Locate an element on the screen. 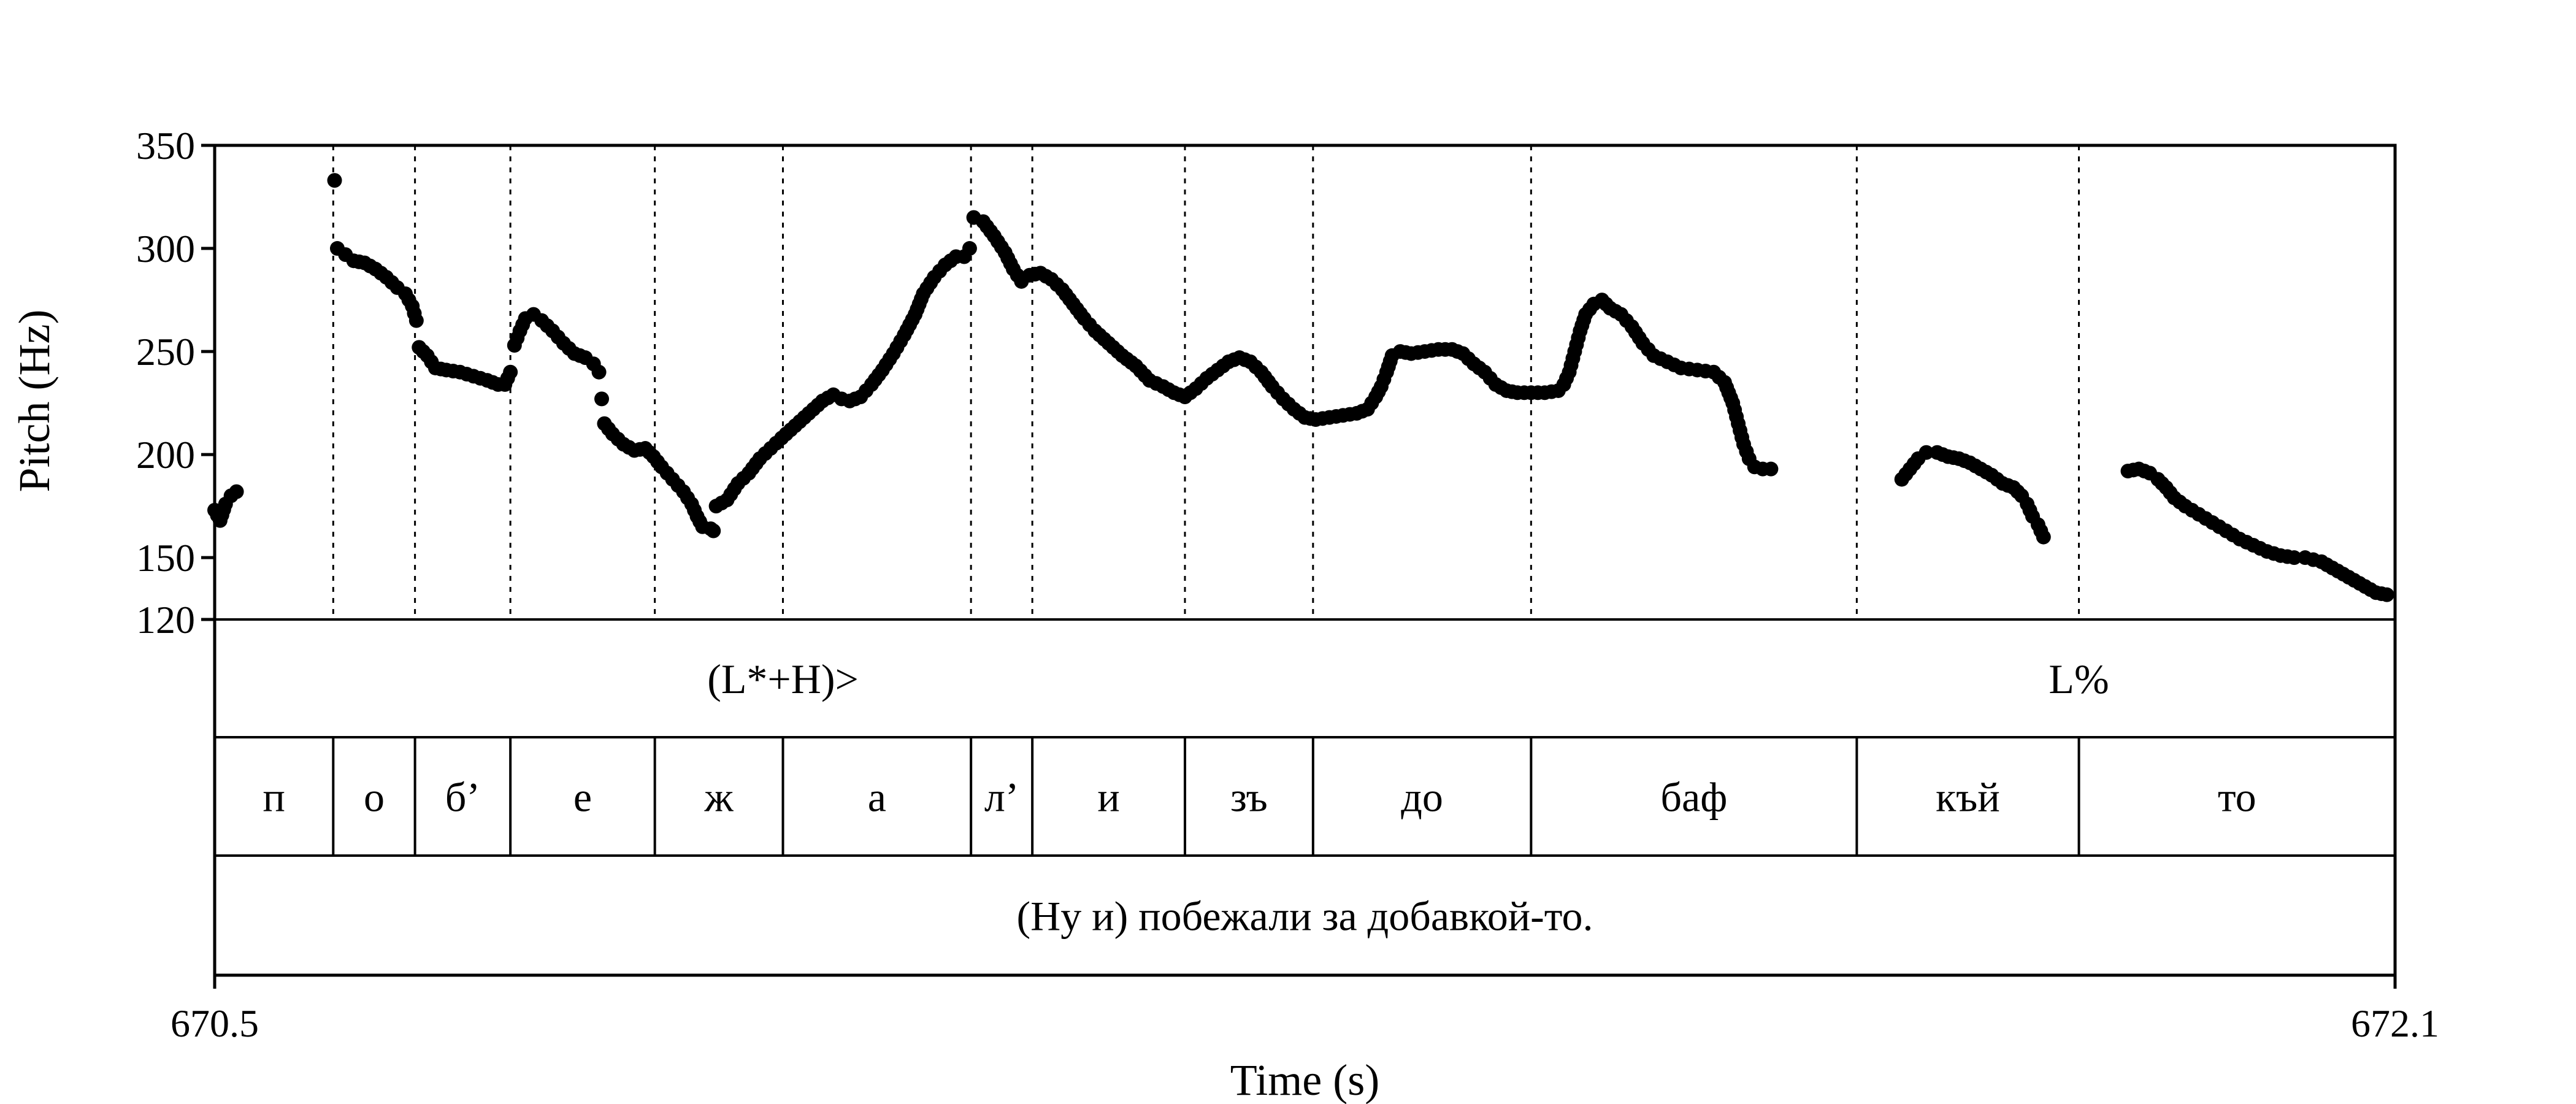  segment-label: б’ is located at coordinates (462, 797).